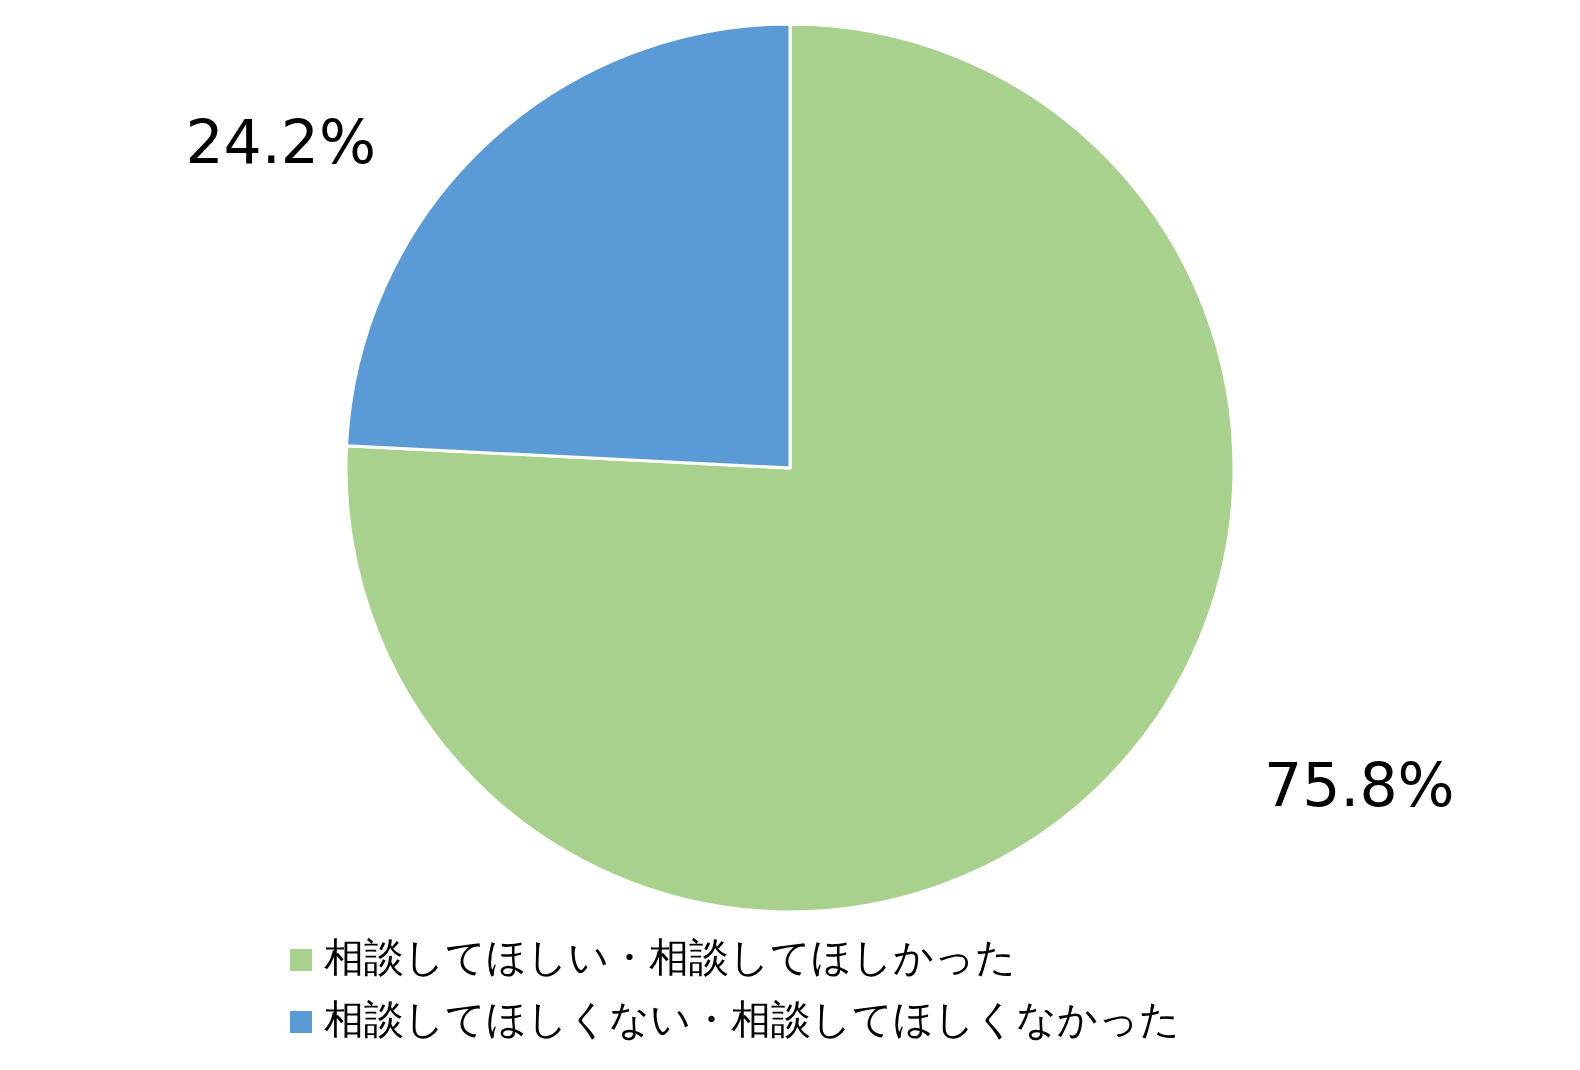  What do you see at coordinates (280, 141) in the screenshot?
I see `data-label: 24.2%` at bounding box center [280, 141].